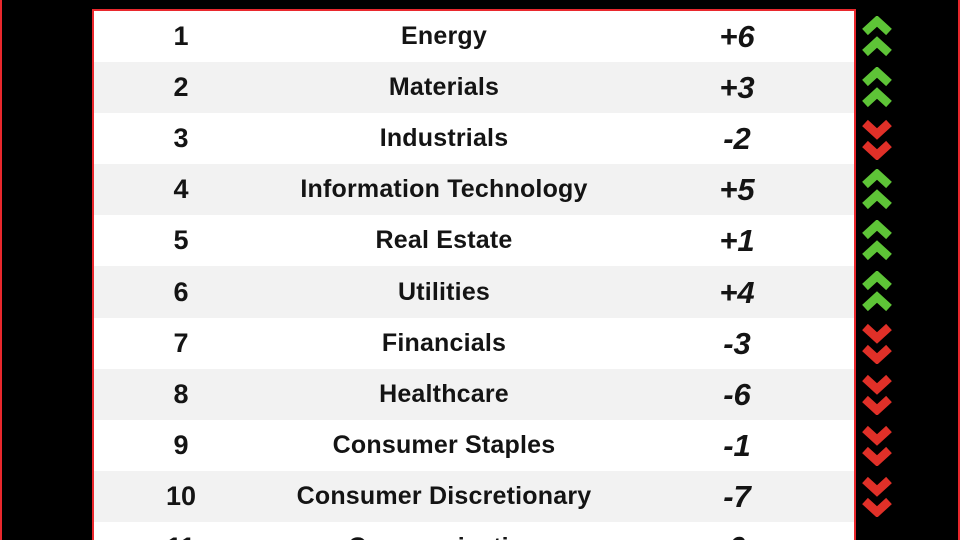  I want to click on table-row: 10 Consumer Discretionary -7, so click(474, 496).